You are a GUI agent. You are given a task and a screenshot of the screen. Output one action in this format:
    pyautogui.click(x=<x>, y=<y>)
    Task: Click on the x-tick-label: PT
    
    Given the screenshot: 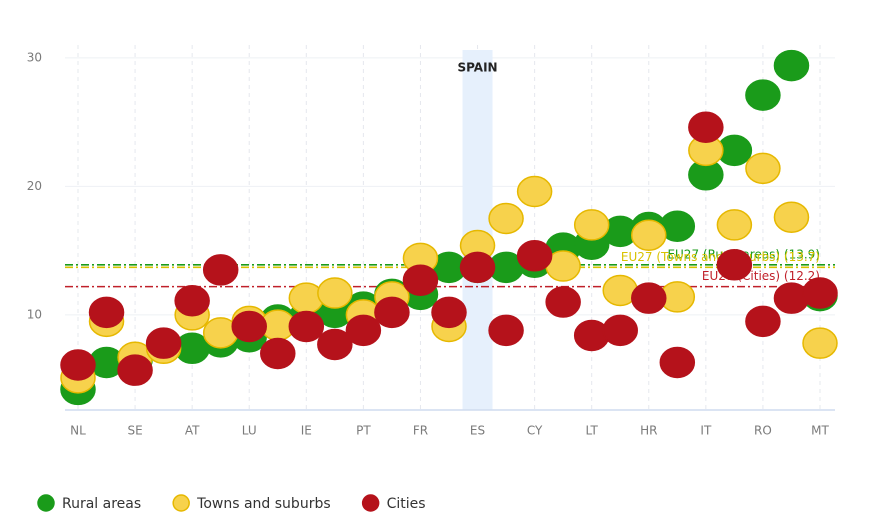 What is the action you would take?
    pyautogui.click(x=363, y=431)
    